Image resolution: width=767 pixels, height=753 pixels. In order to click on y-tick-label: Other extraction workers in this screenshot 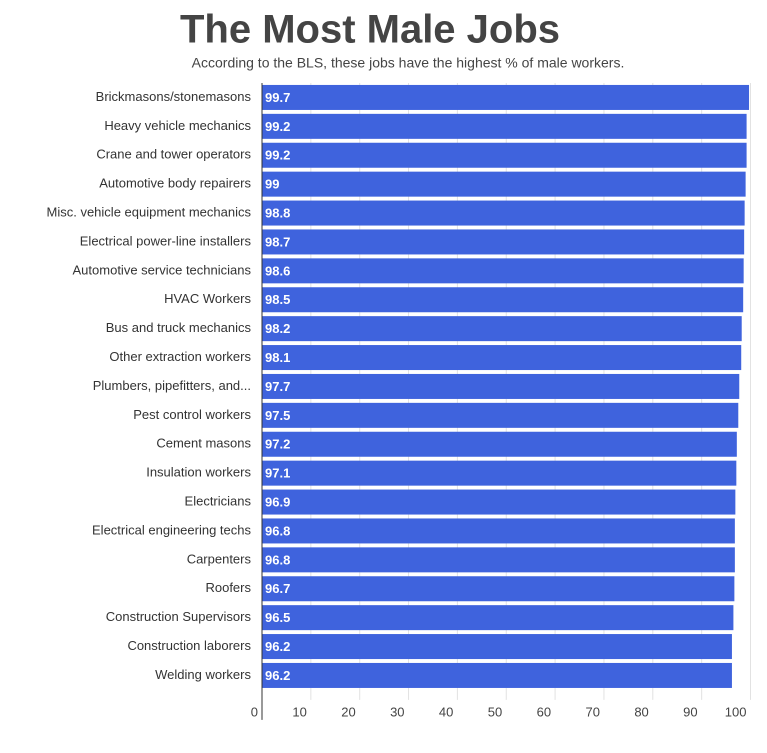, I will do `click(180, 356)`.